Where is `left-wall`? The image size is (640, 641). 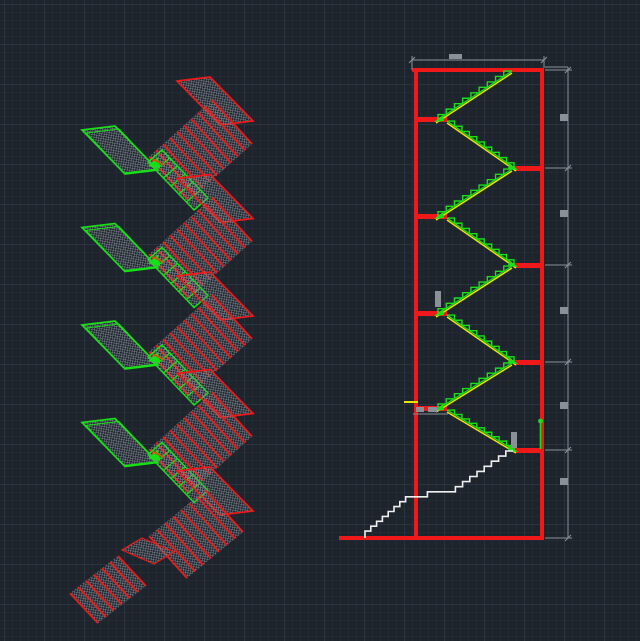
left-wall is located at coordinates (416, 303).